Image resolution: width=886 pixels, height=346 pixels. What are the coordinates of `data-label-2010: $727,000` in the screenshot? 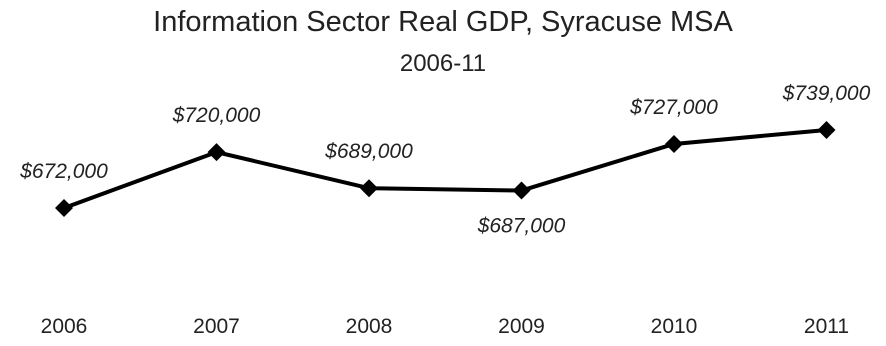 It's located at (673, 107).